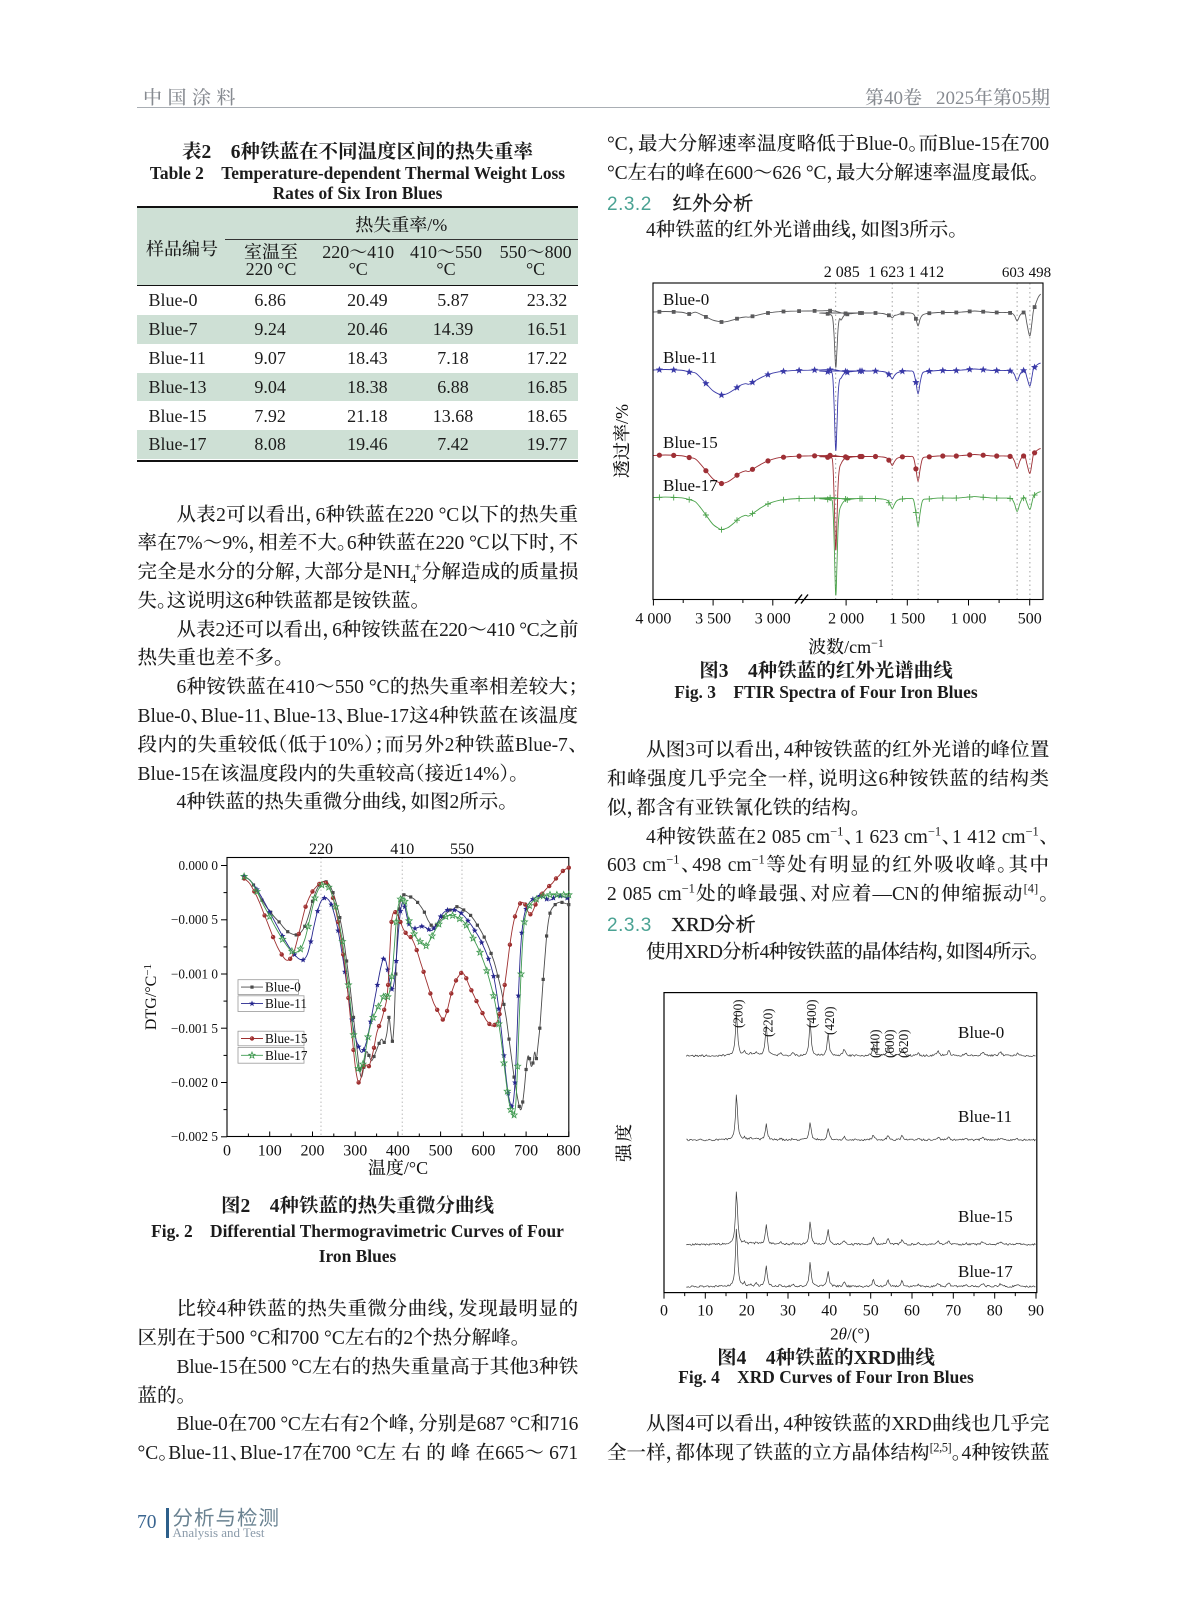 The image size is (1187, 1600). I want to click on svg-text: 1 623, so click(886, 272).